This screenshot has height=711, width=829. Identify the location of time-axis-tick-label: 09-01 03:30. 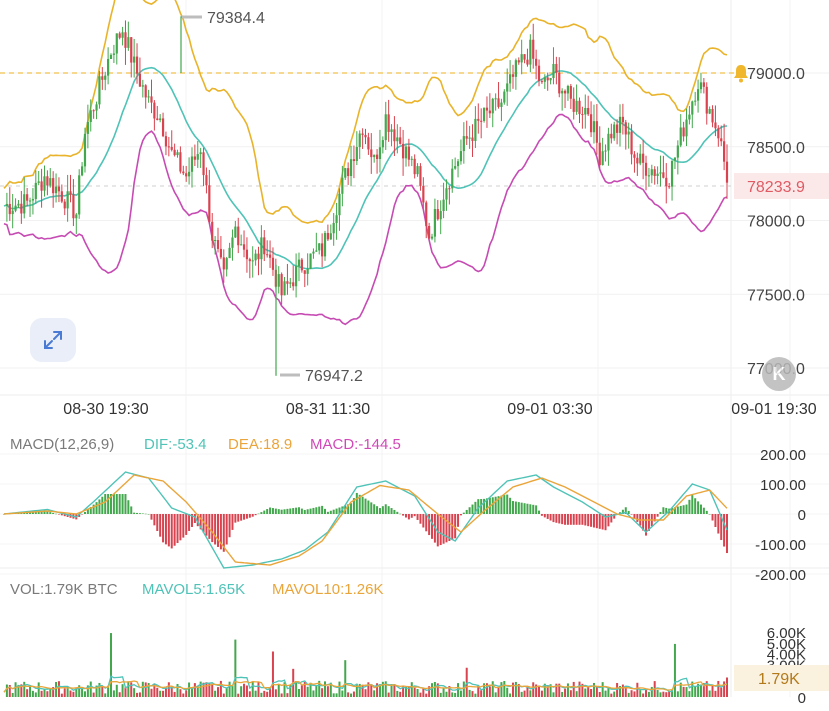
(550, 409).